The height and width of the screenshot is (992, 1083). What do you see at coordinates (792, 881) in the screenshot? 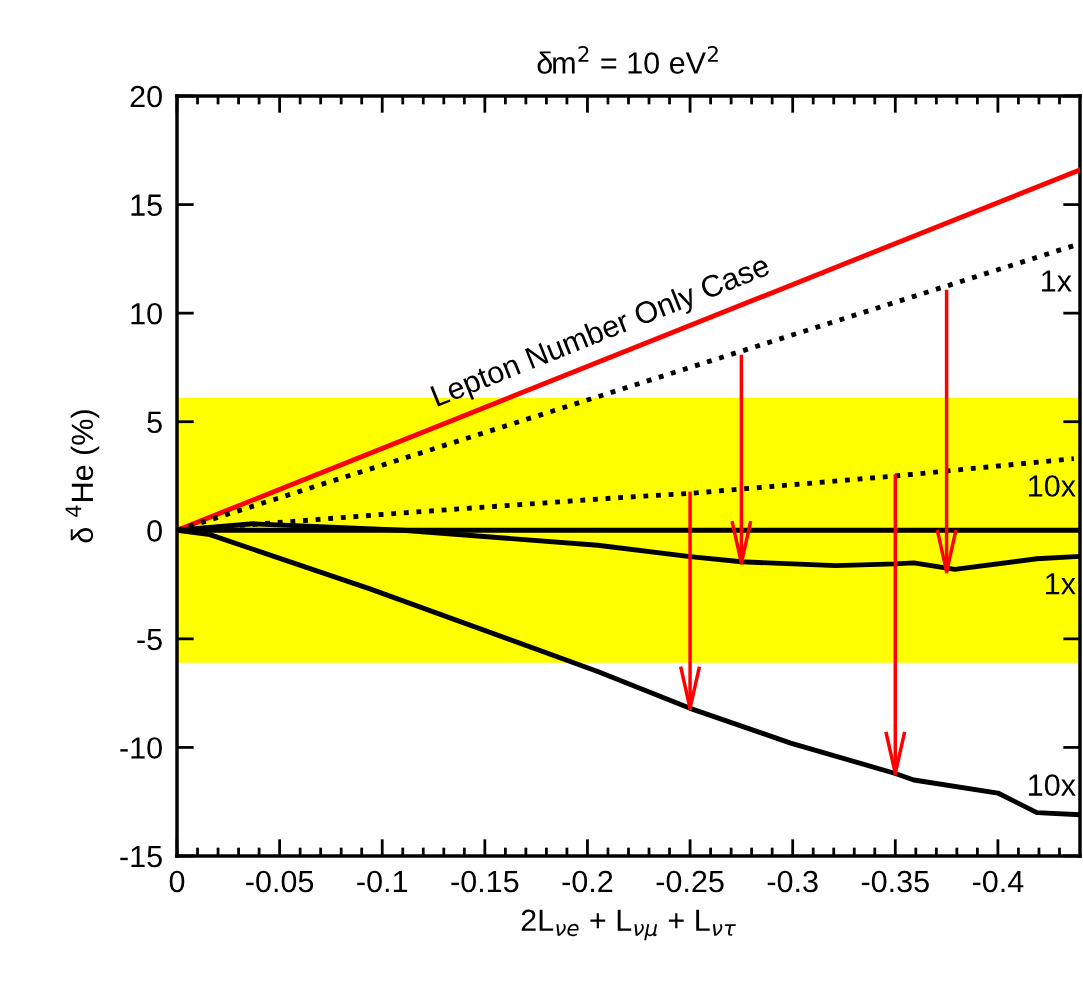
I see `x-tick-label: -0.3` at bounding box center [792, 881].